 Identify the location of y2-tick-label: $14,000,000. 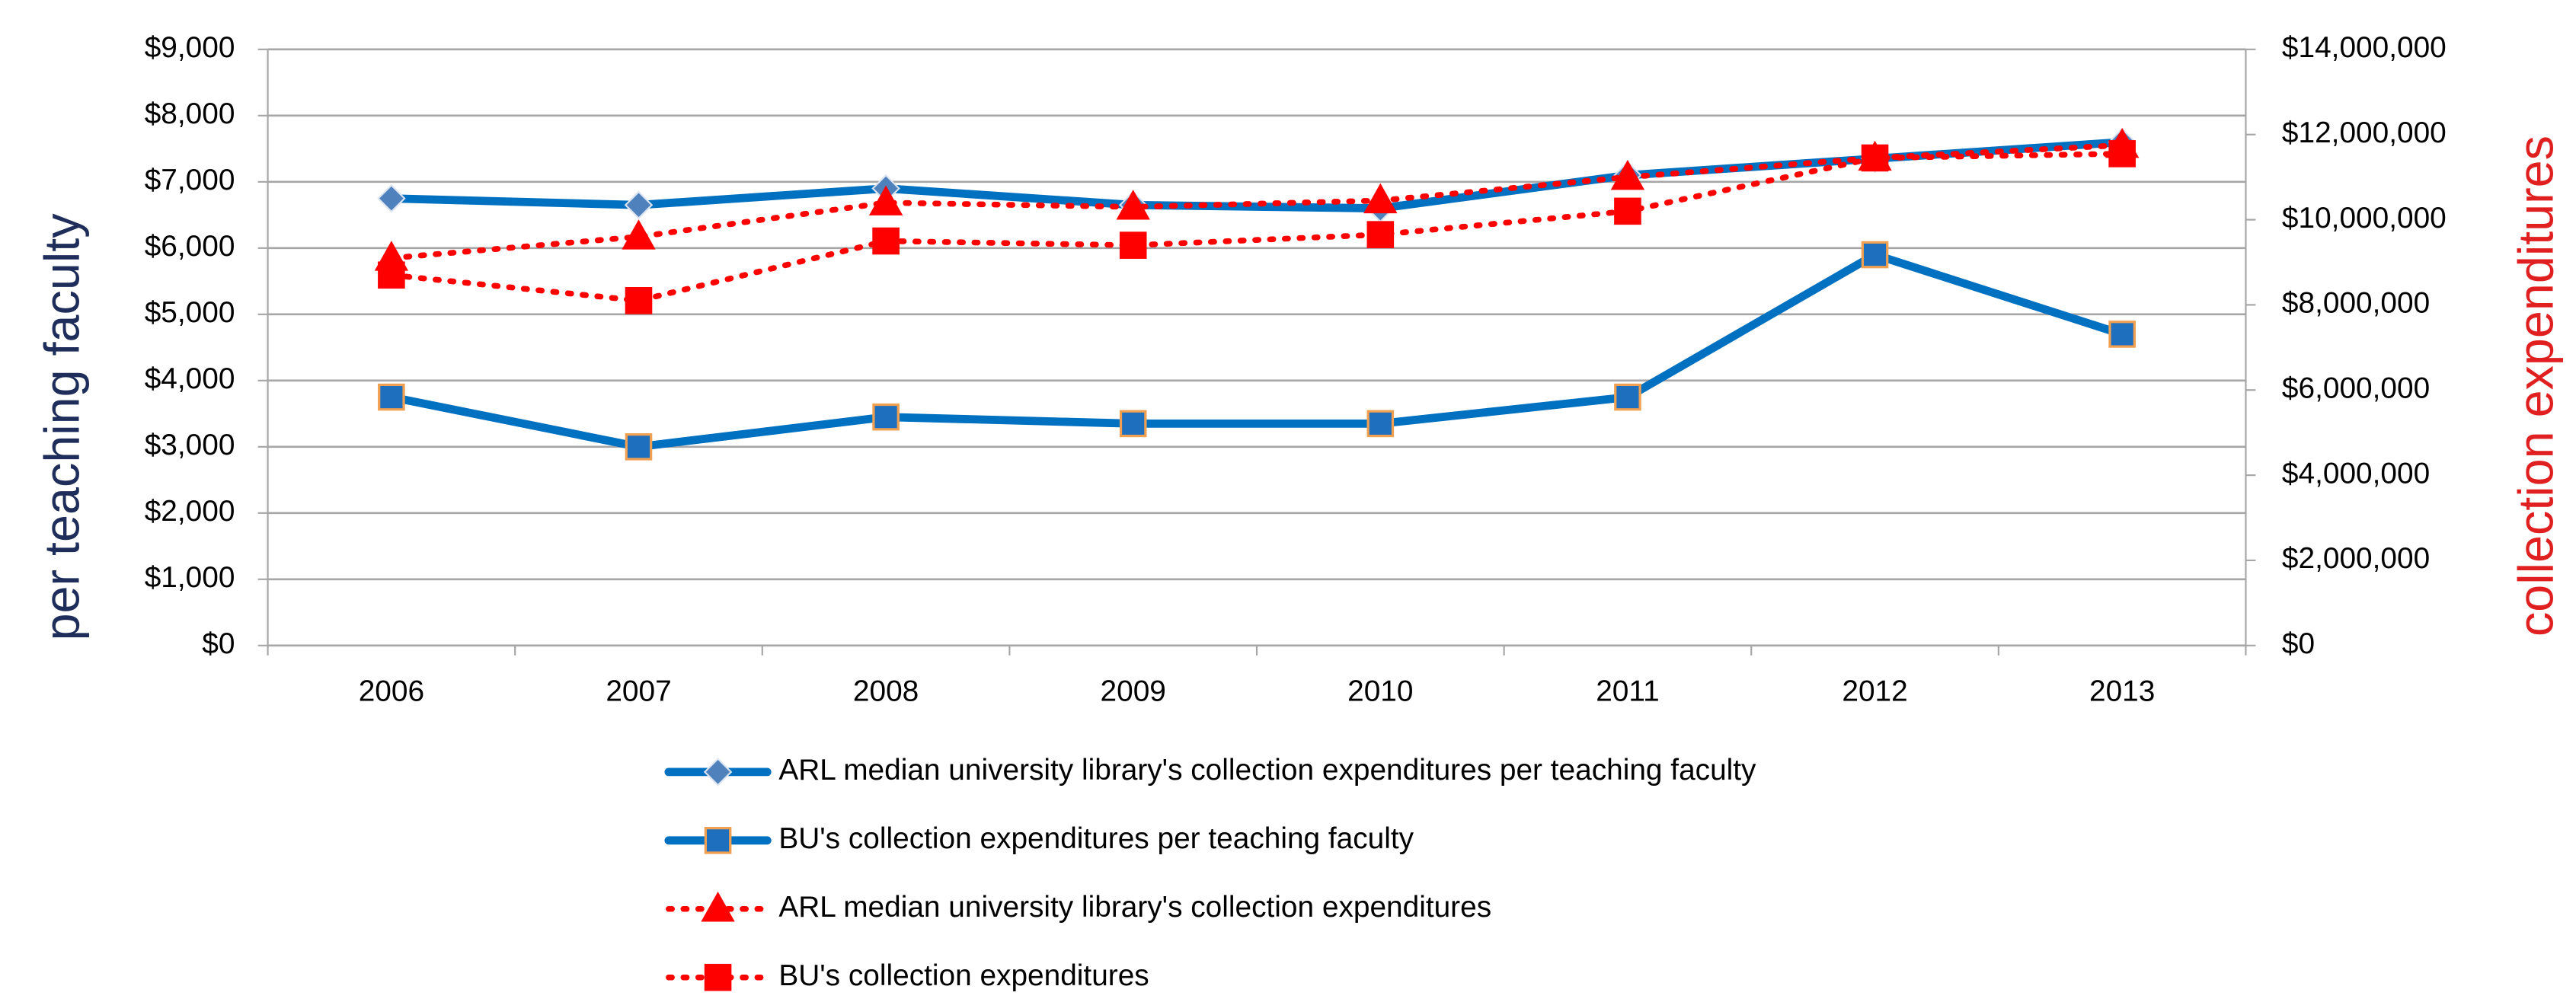
(2365, 47).